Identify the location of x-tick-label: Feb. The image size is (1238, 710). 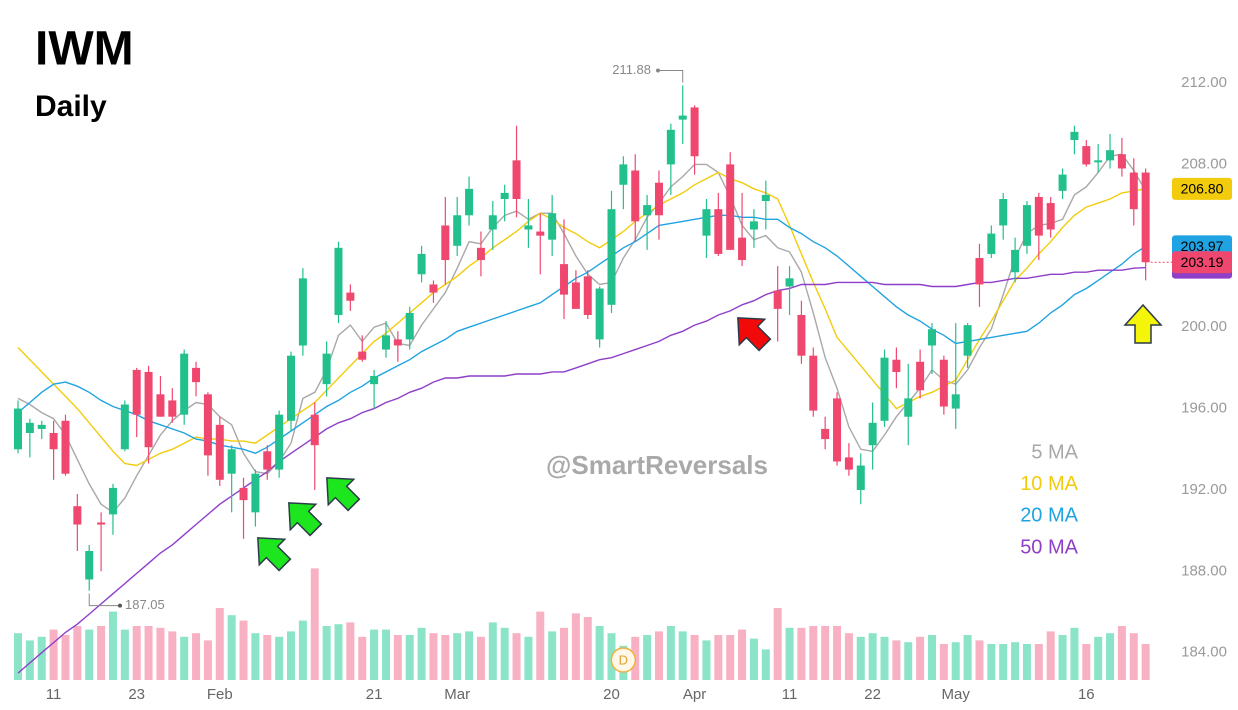
(220, 694).